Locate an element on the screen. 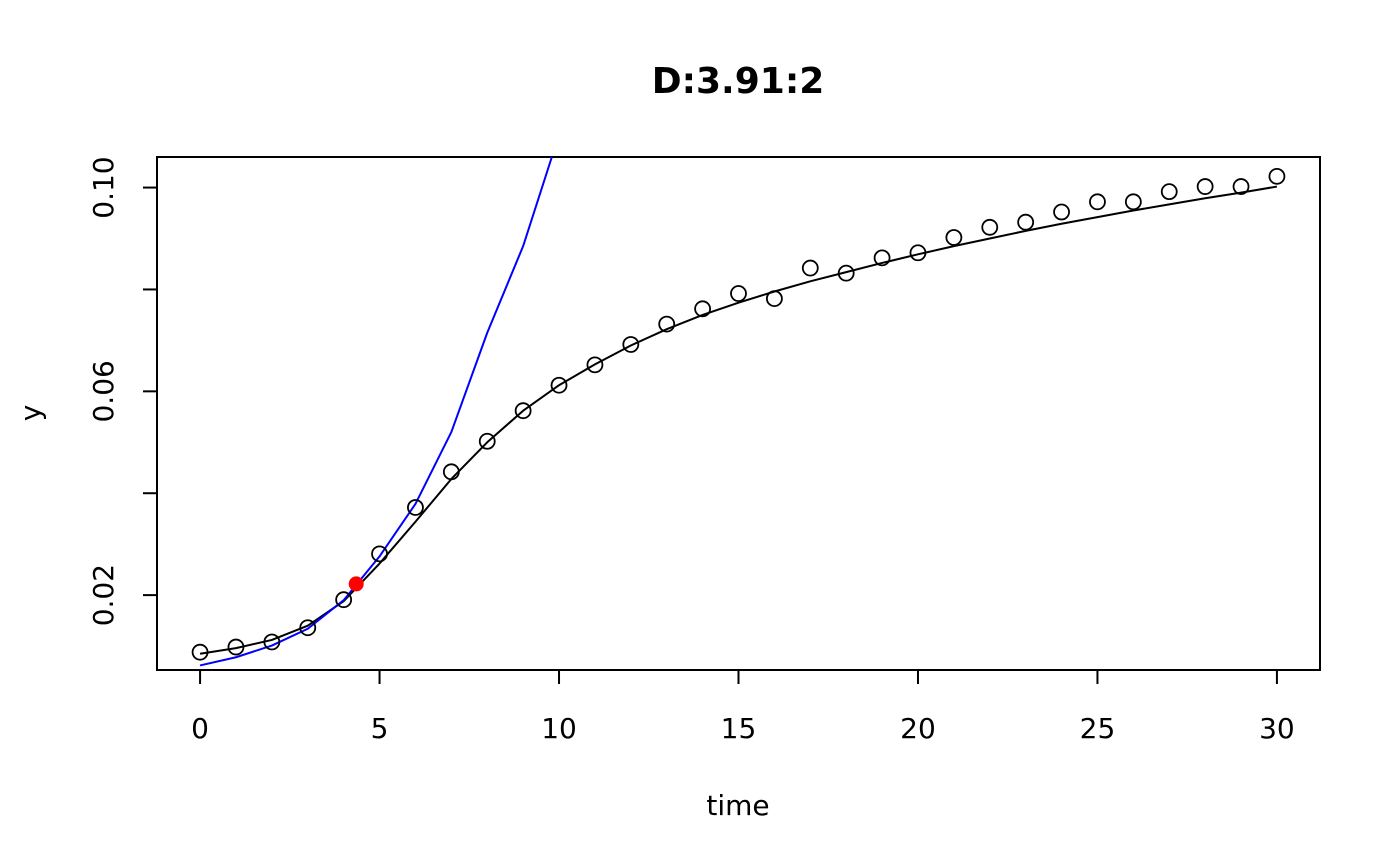 This screenshot has height=866, width=1400. y-tick-label: 0.02 is located at coordinates (103, 595).